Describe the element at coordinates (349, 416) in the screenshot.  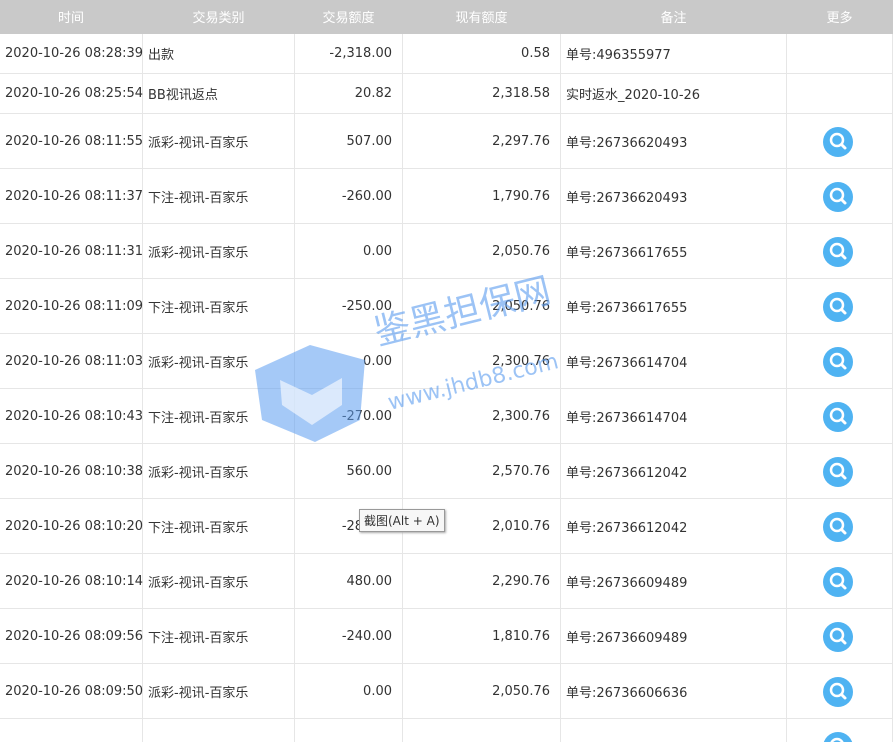
I see `table-cell: -270.00` at that location.